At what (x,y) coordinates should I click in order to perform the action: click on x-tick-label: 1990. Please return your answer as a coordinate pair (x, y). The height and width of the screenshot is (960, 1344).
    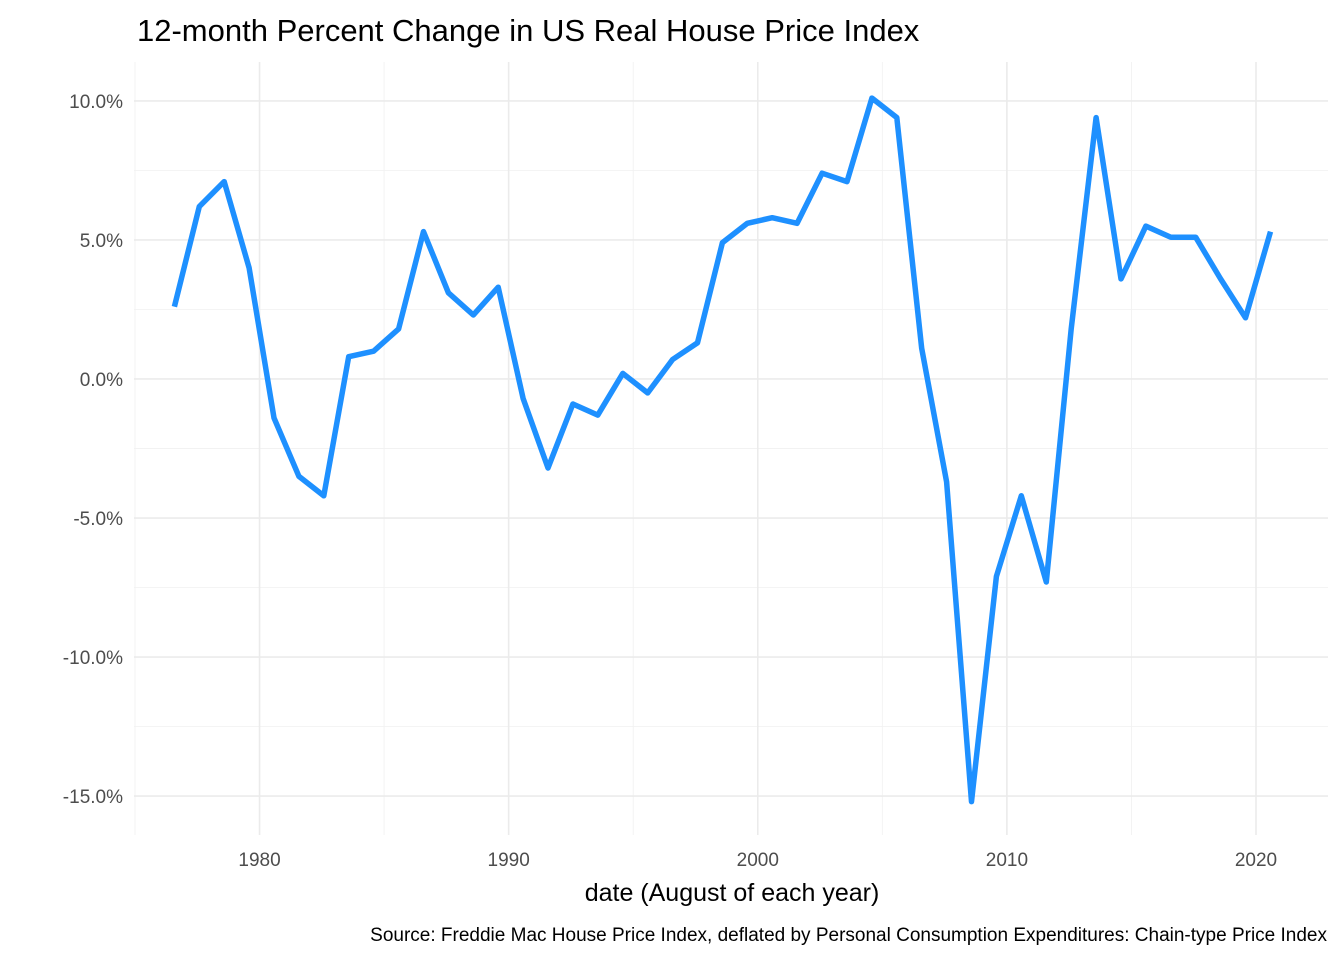
    Looking at the image, I should click on (509, 860).